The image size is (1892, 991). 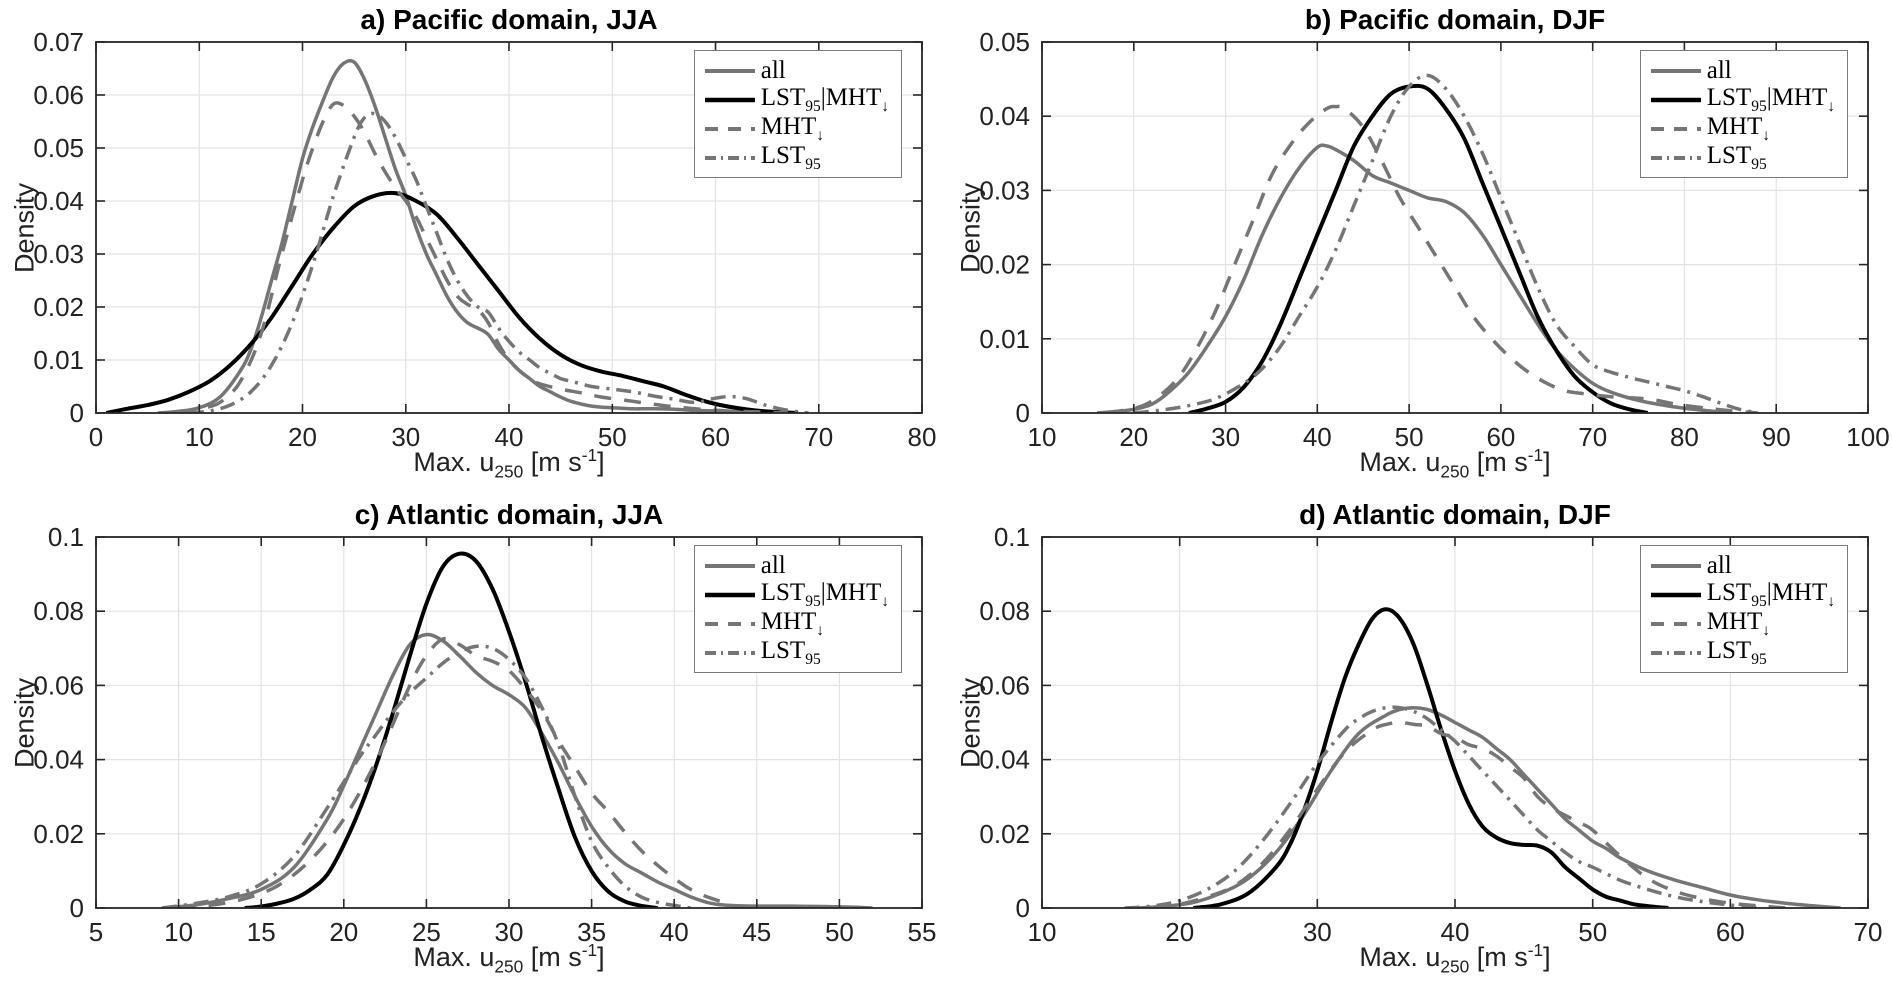 I want to click on curve-lst95, so click(x=498, y=262).